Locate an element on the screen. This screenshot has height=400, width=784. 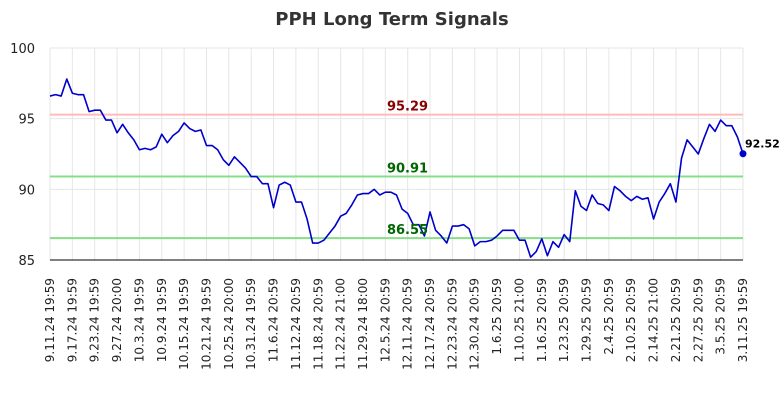
y-axis-ticks: 85 90 95 100 is located at coordinates (22, 155).